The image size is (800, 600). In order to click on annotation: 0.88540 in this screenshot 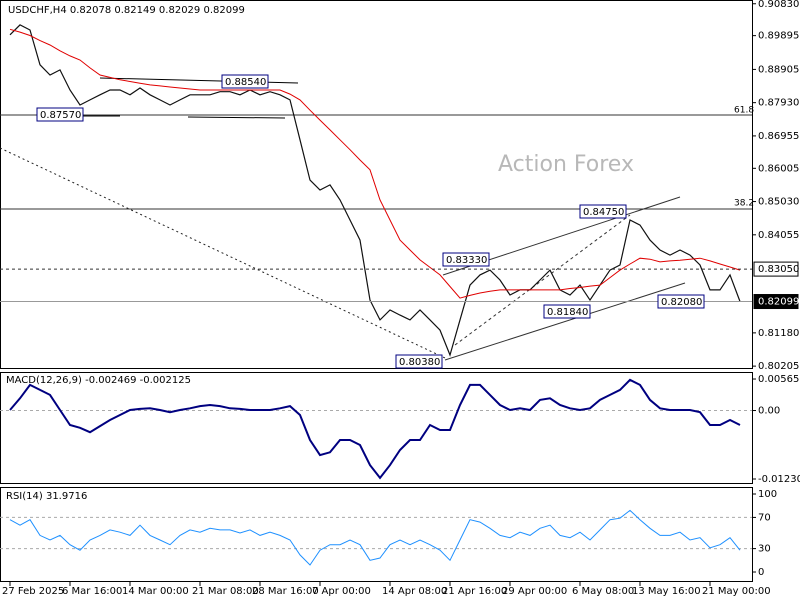, I will do `click(245, 82)`.